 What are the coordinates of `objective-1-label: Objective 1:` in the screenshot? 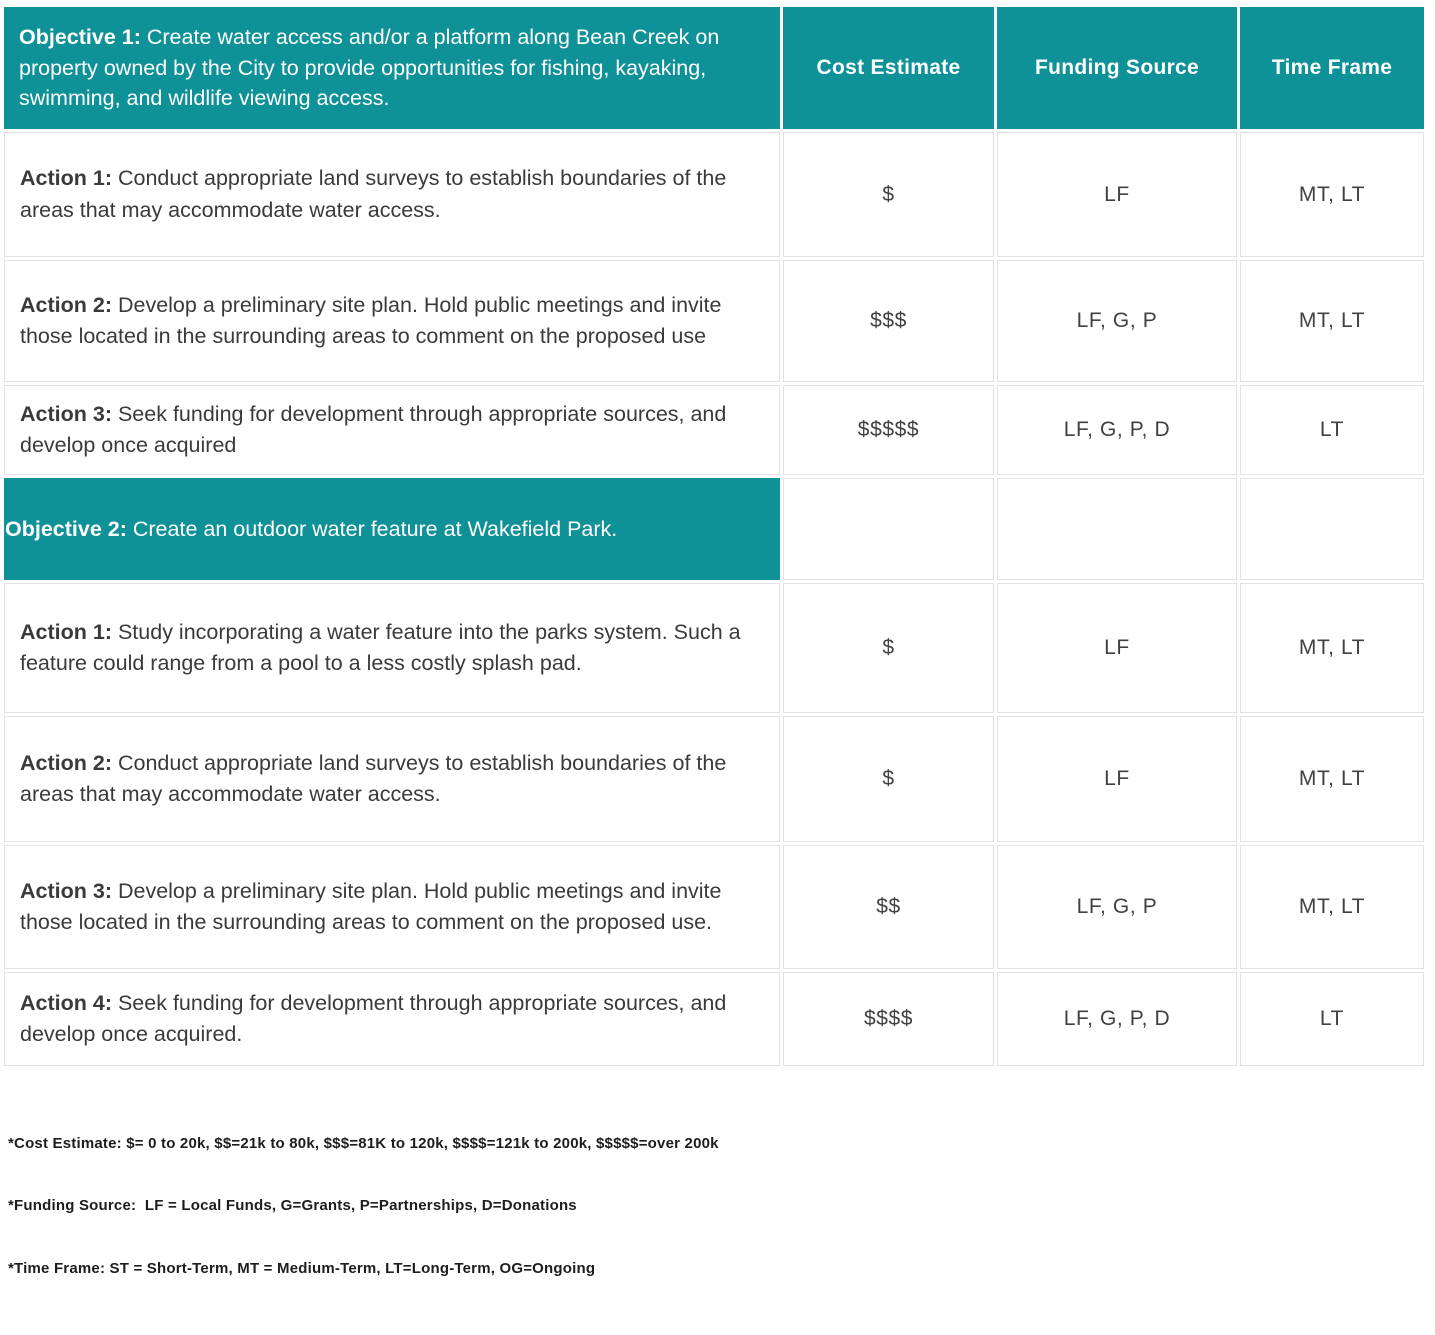 It's located at (80, 37).